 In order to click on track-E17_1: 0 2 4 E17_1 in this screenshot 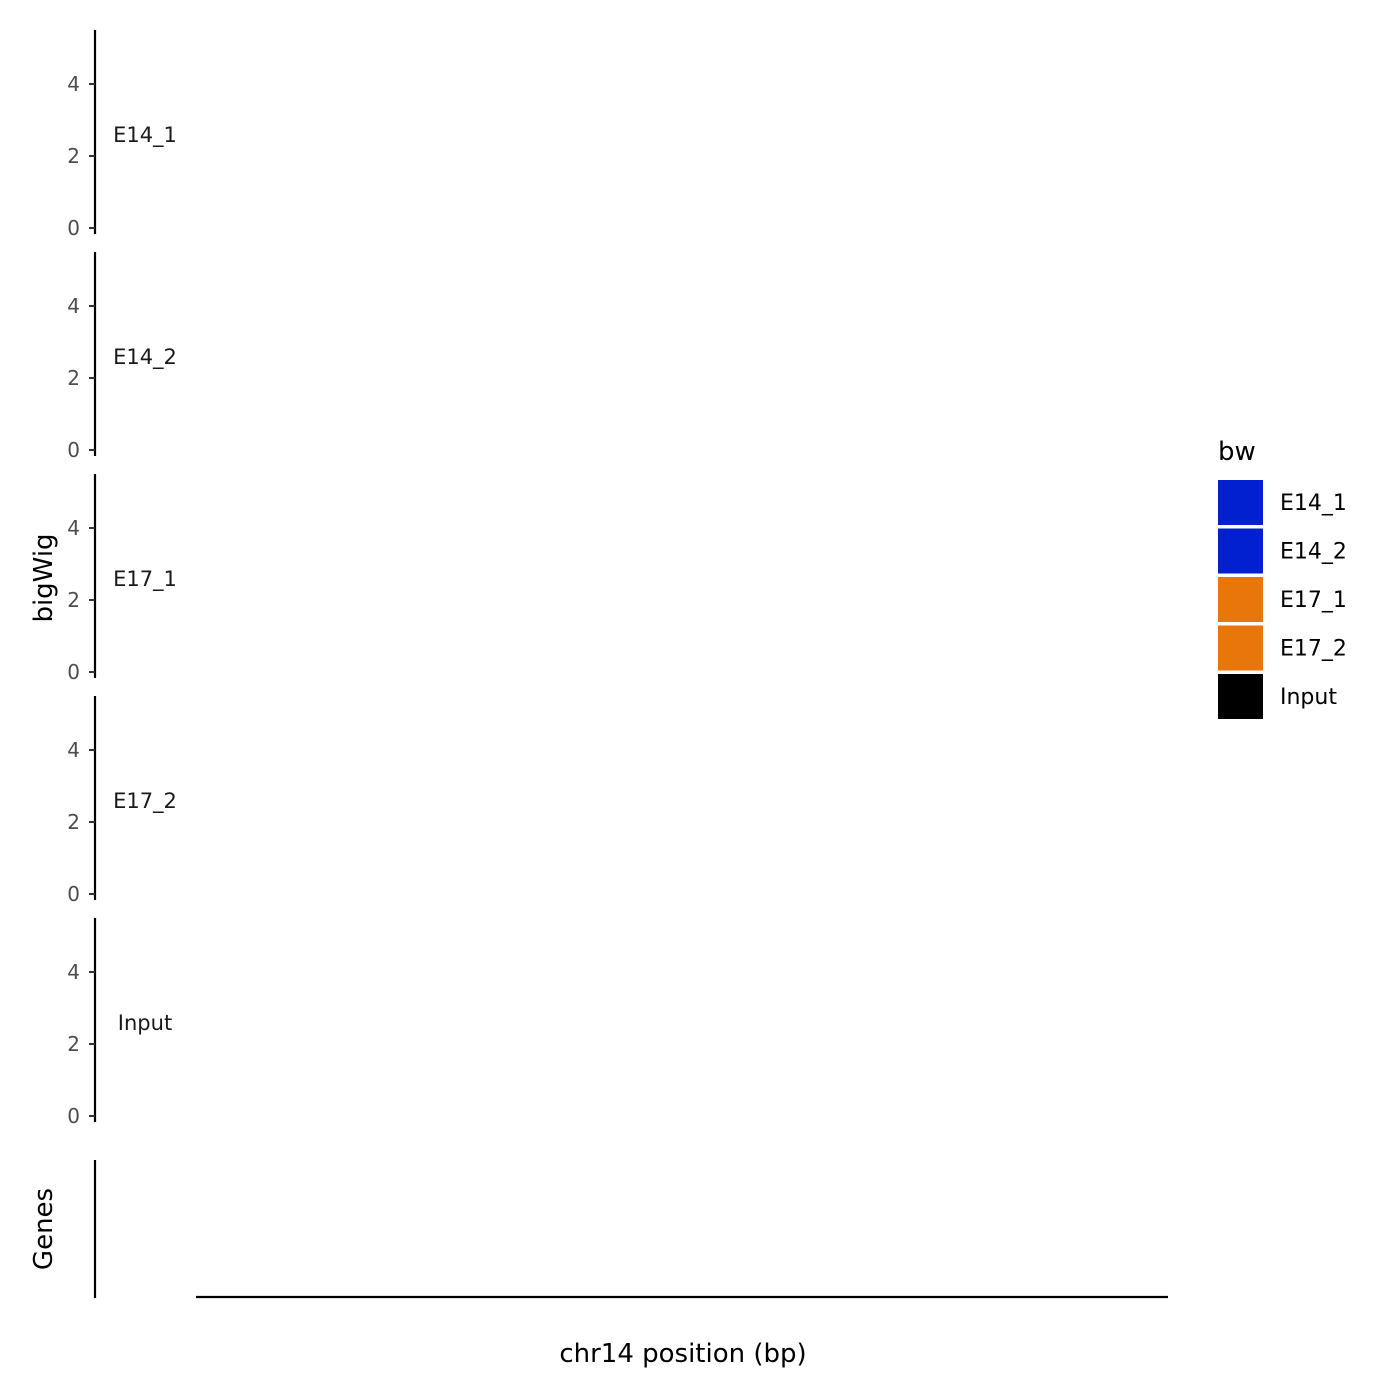, I will do `click(122, 579)`.